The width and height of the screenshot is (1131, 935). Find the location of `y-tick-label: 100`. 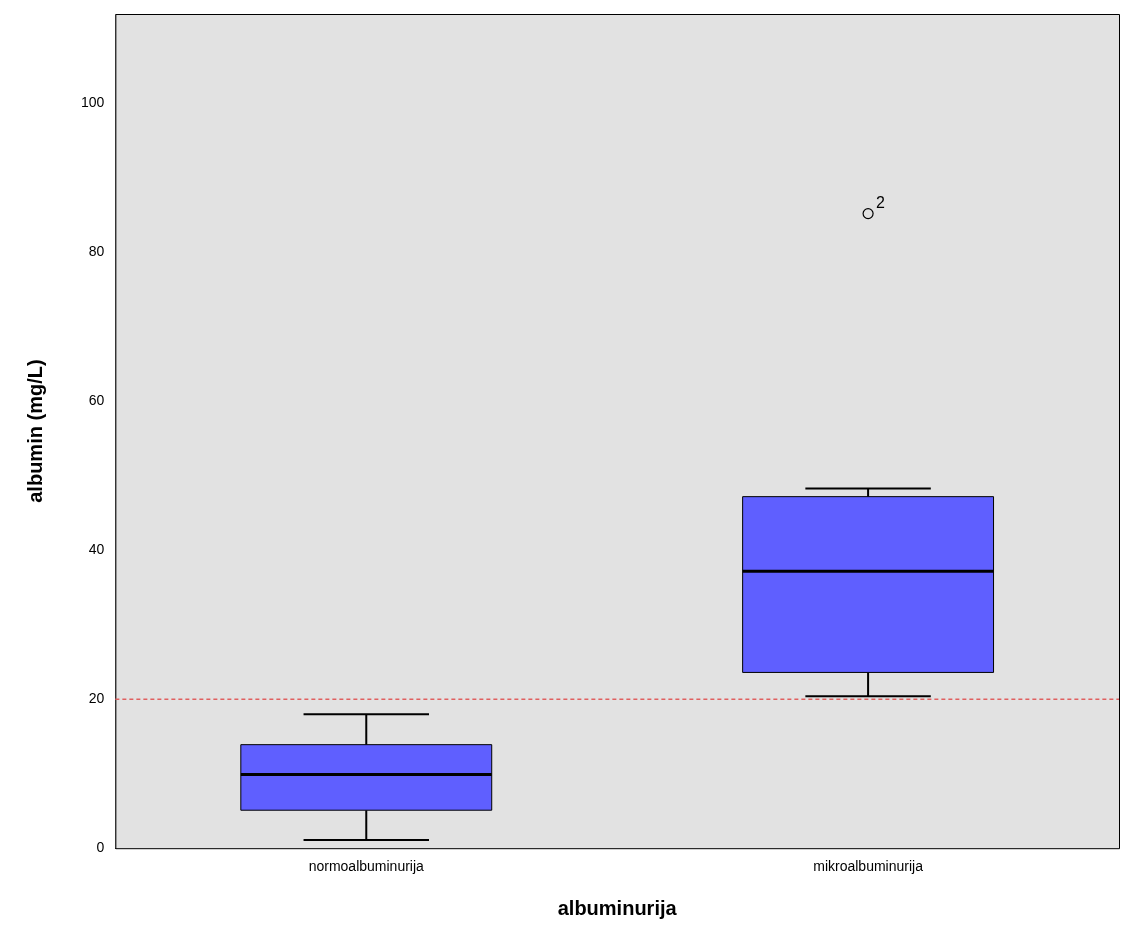

y-tick-label: 100 is located at coordinates (93, 102).